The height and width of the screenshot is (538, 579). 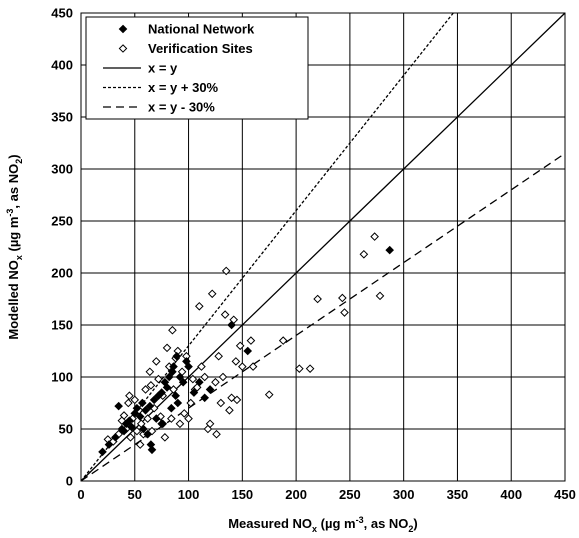 What do you see at coordinates (62, 221) in the screenshot?
I see `y-tick-label: 250` at bounding box center [62, 221].